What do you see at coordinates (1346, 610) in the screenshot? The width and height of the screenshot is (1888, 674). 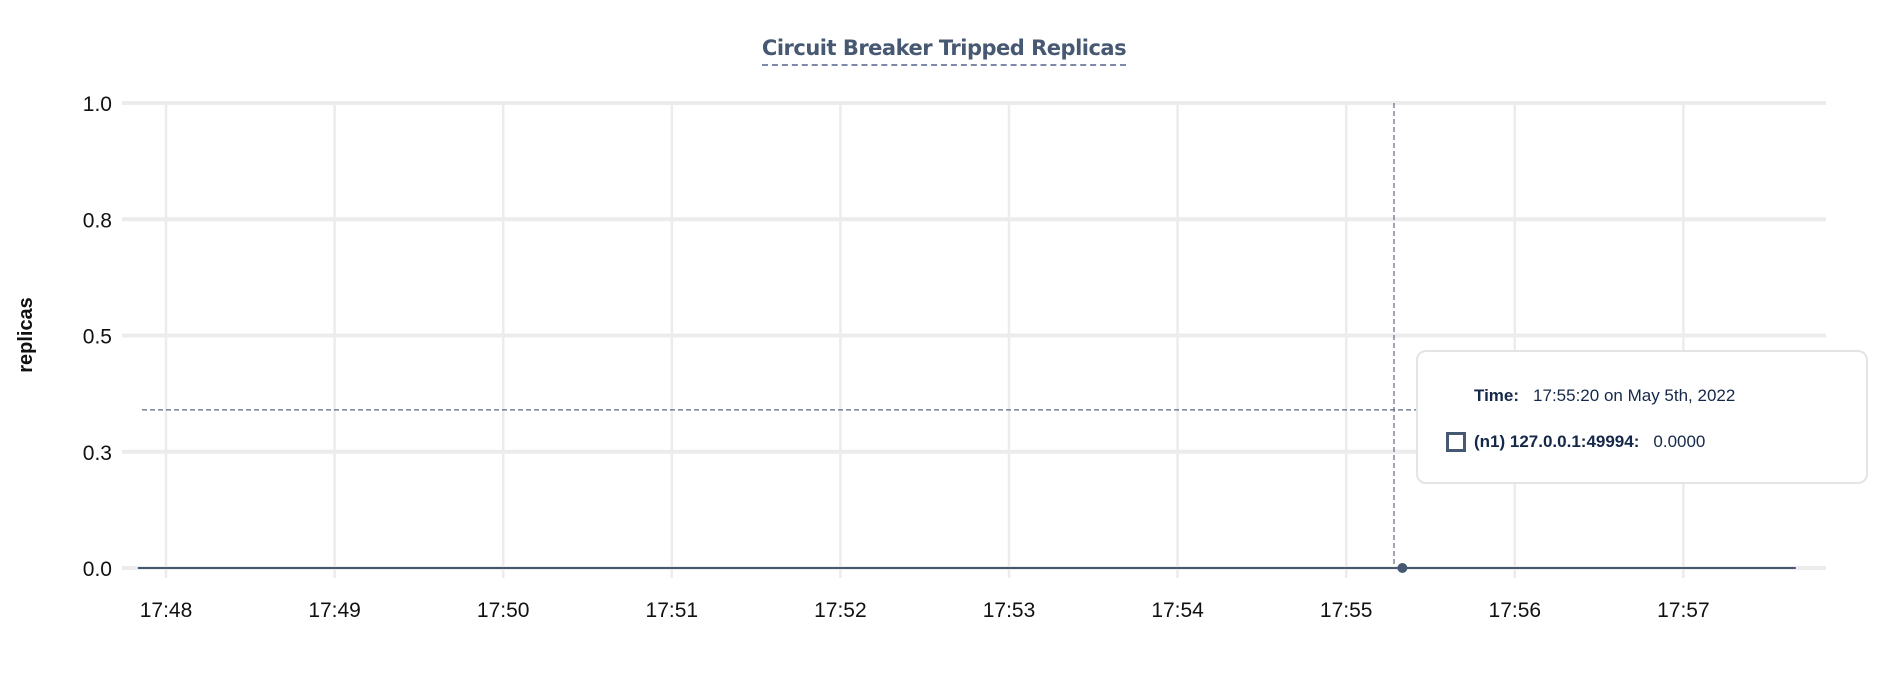 I see `x-tick-label: 17:55` at bounding box center [1346, 610].